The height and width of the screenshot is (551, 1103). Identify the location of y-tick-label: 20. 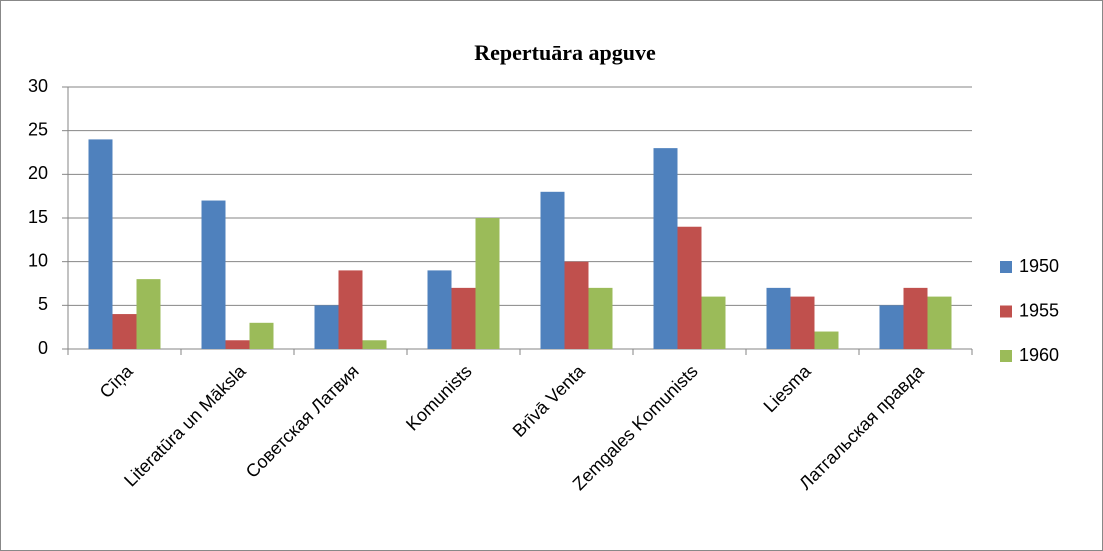
(38, 173).